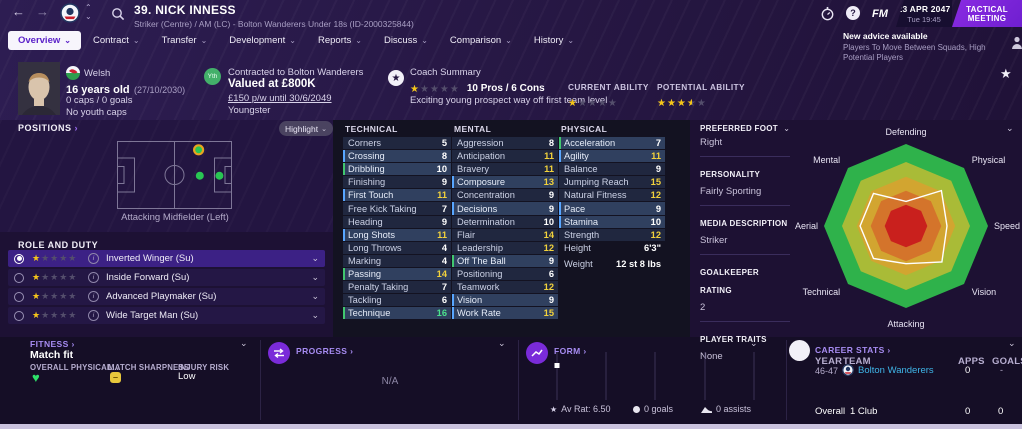 The height and width of the screenshot is (429, 1022). I want to click on breadcrumb-arrow-icon: ›, so click(352, 351).